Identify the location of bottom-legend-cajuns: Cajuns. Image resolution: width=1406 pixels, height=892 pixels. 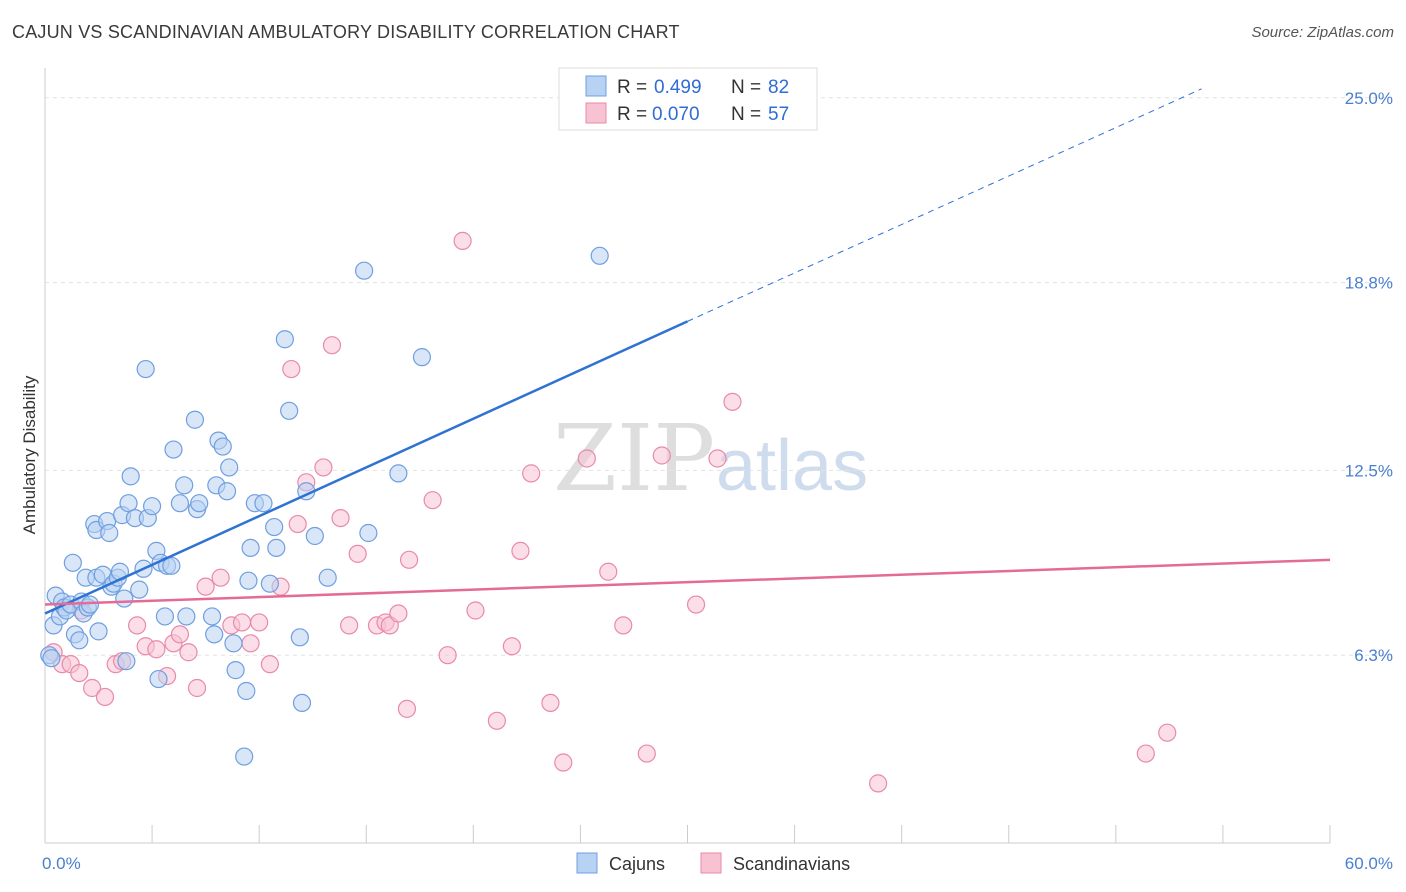
(637, 864).